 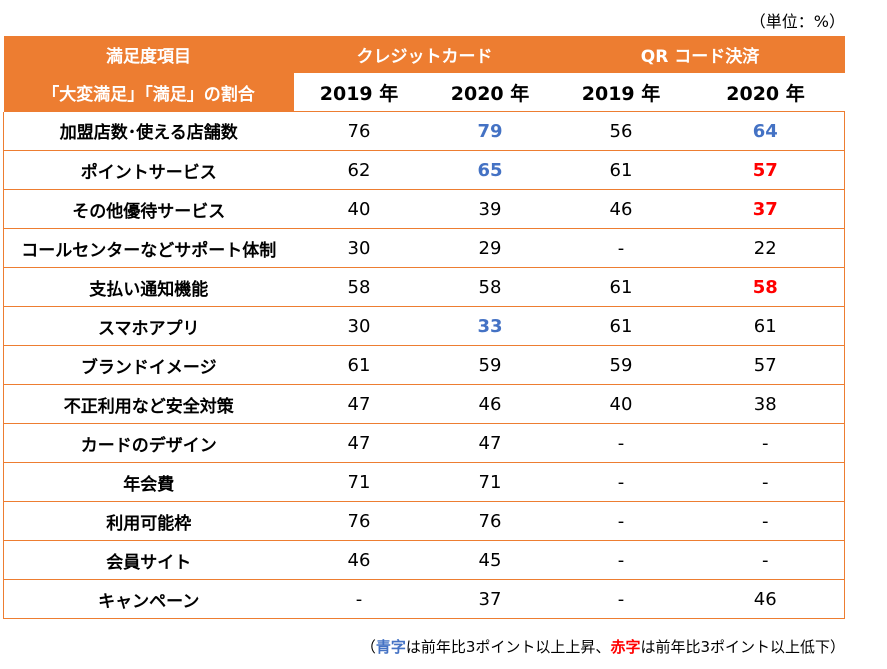 I want to click on value-cell: 79, so click(x=490, y=131).